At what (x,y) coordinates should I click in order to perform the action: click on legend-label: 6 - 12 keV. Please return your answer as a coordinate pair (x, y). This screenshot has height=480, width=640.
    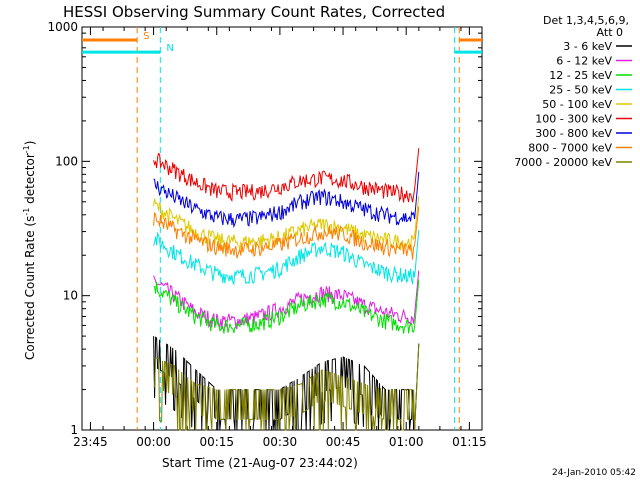
    Looking at the image, I should click on (584, 61).